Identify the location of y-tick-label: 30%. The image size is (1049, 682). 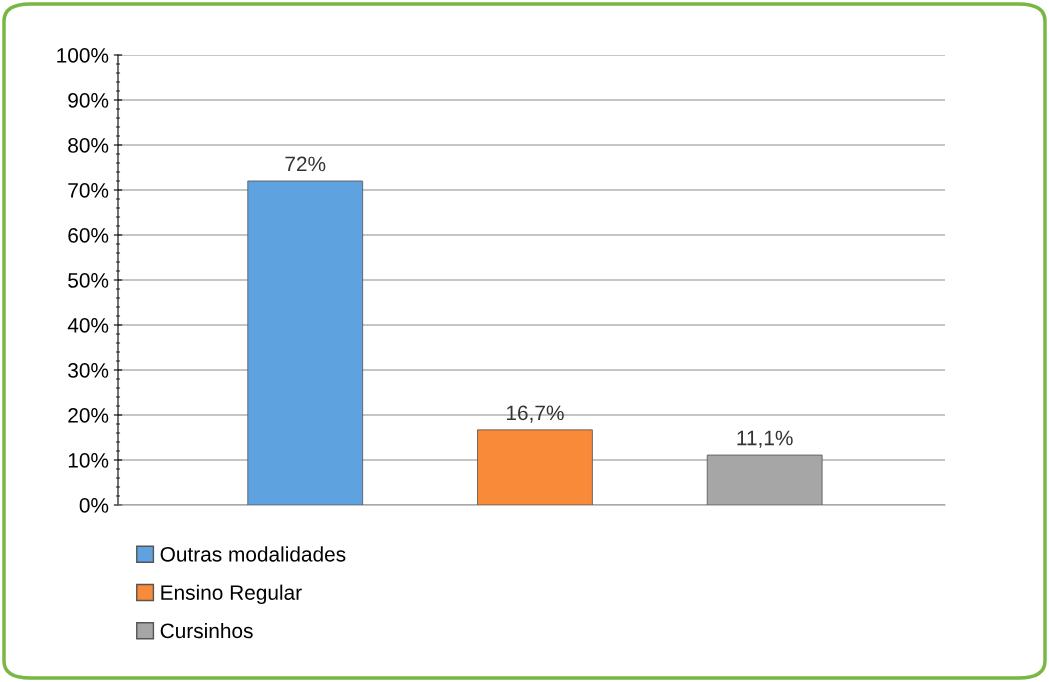
(88, 370).